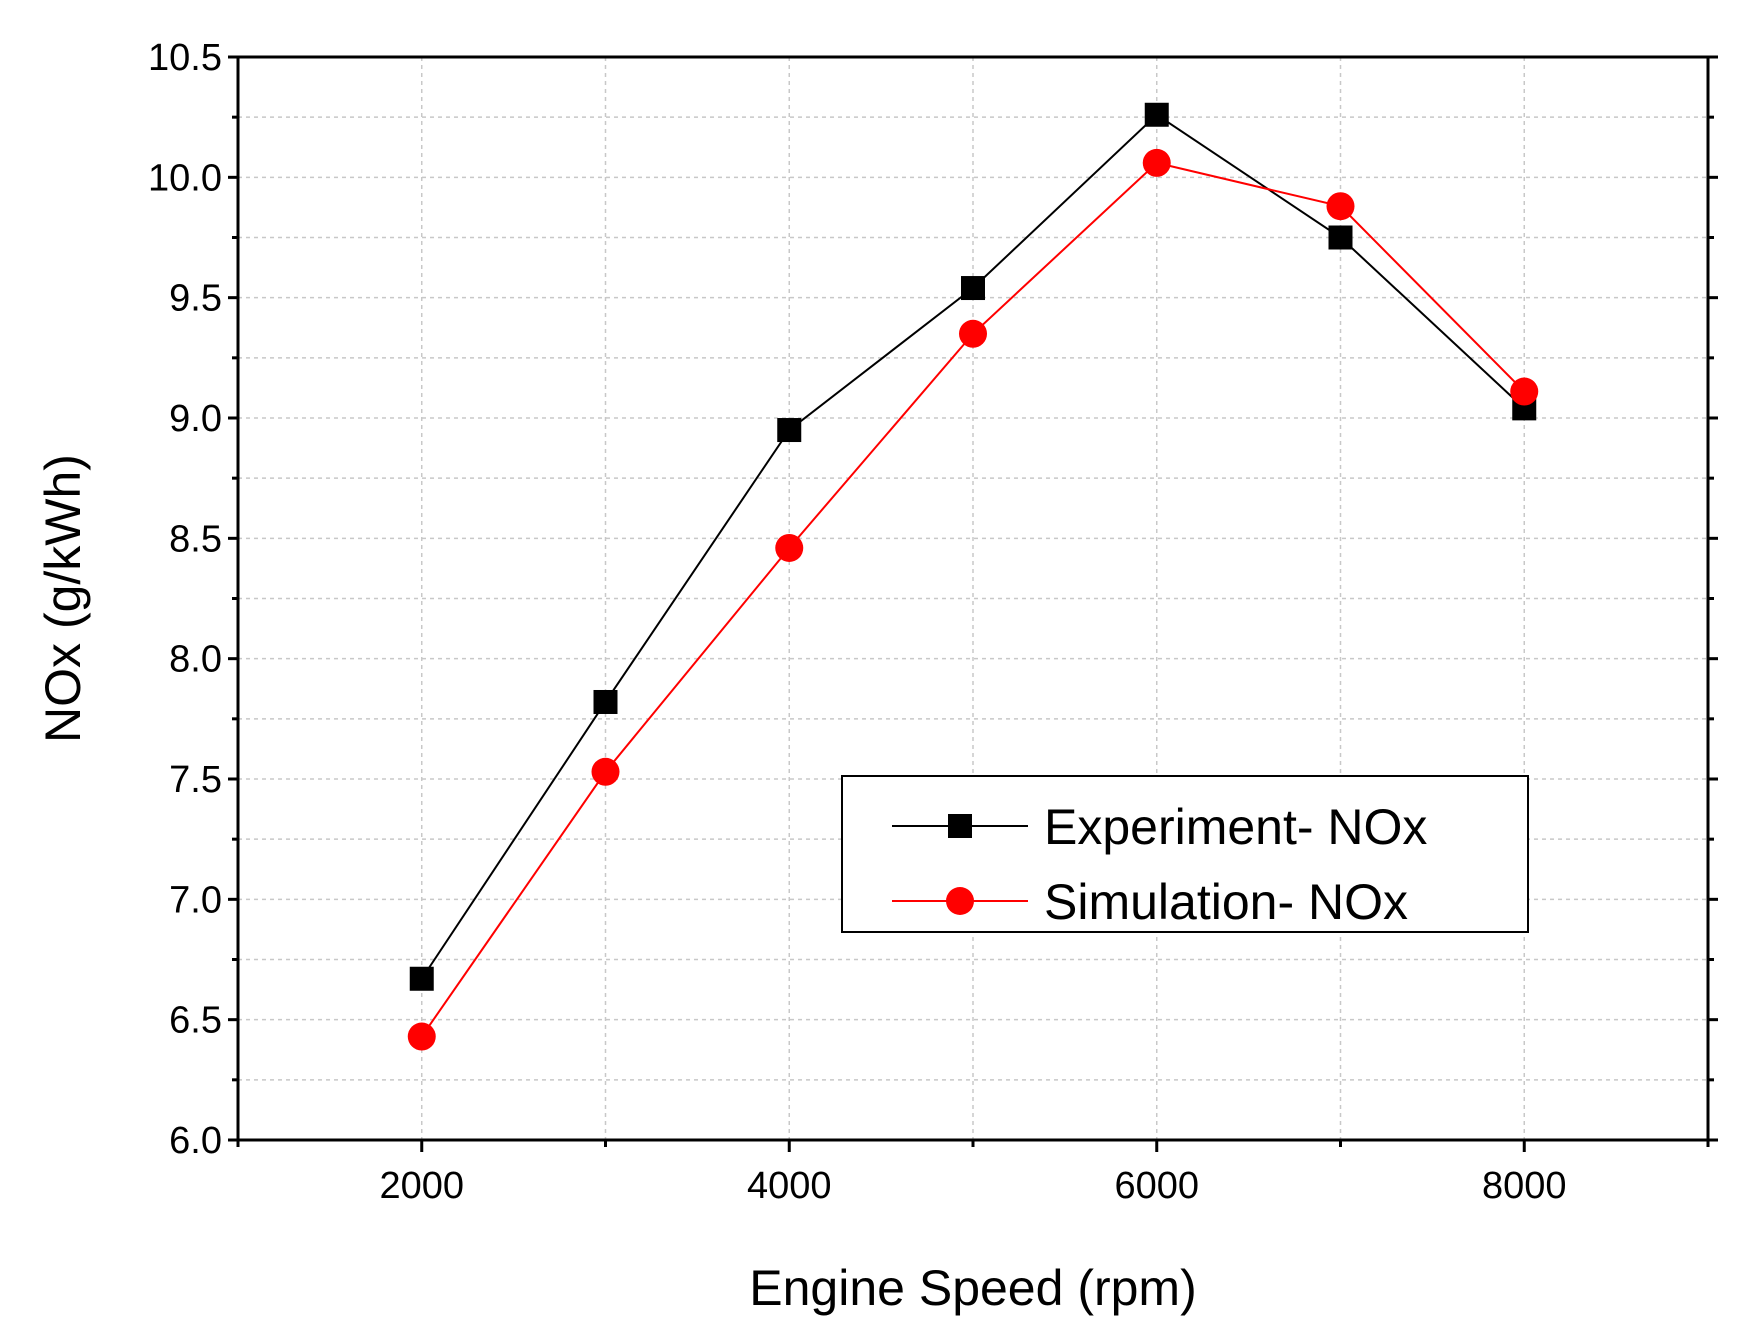  Describe the element at coordinates (195, 780) in the screenshot. I see `y-tick-label: 7.5` at that location.